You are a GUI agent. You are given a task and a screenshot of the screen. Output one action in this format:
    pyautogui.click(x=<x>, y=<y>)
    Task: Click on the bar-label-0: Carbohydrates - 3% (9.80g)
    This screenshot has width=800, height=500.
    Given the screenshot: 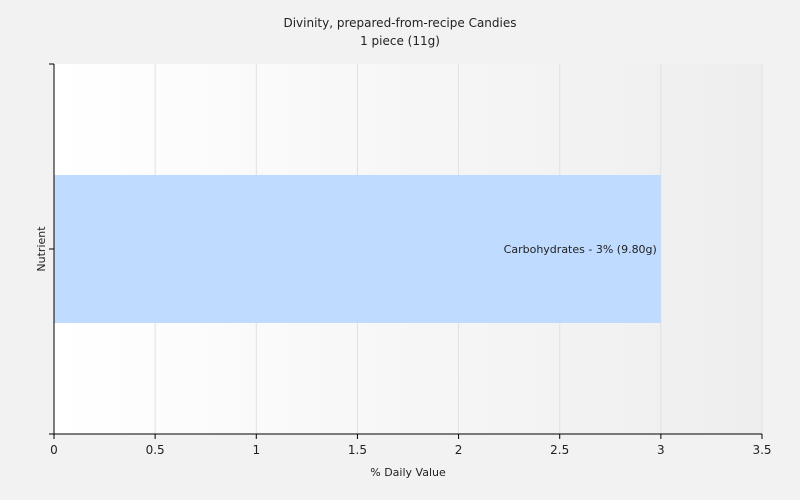 What is the action you would take?
    pyautogui.click(x=580, y=249)
    